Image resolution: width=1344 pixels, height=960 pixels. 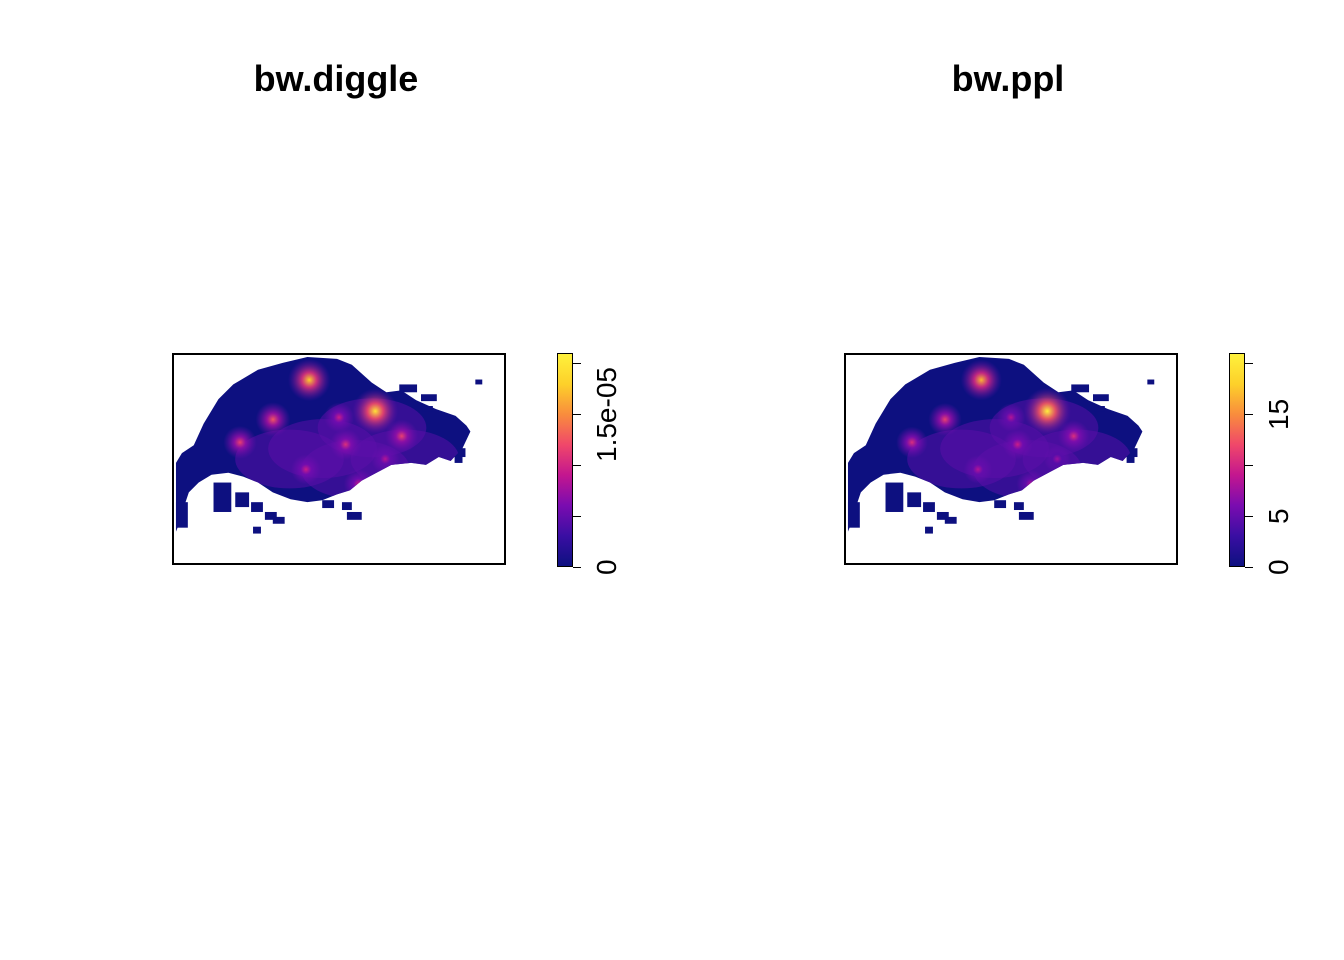 I want to click on plot-title: bw.ppl, so click(x=1008, y=78).